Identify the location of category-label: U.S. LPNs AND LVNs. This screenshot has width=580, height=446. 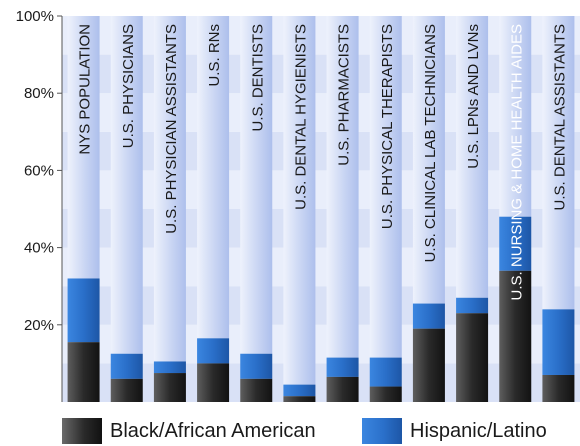
(473, 96).